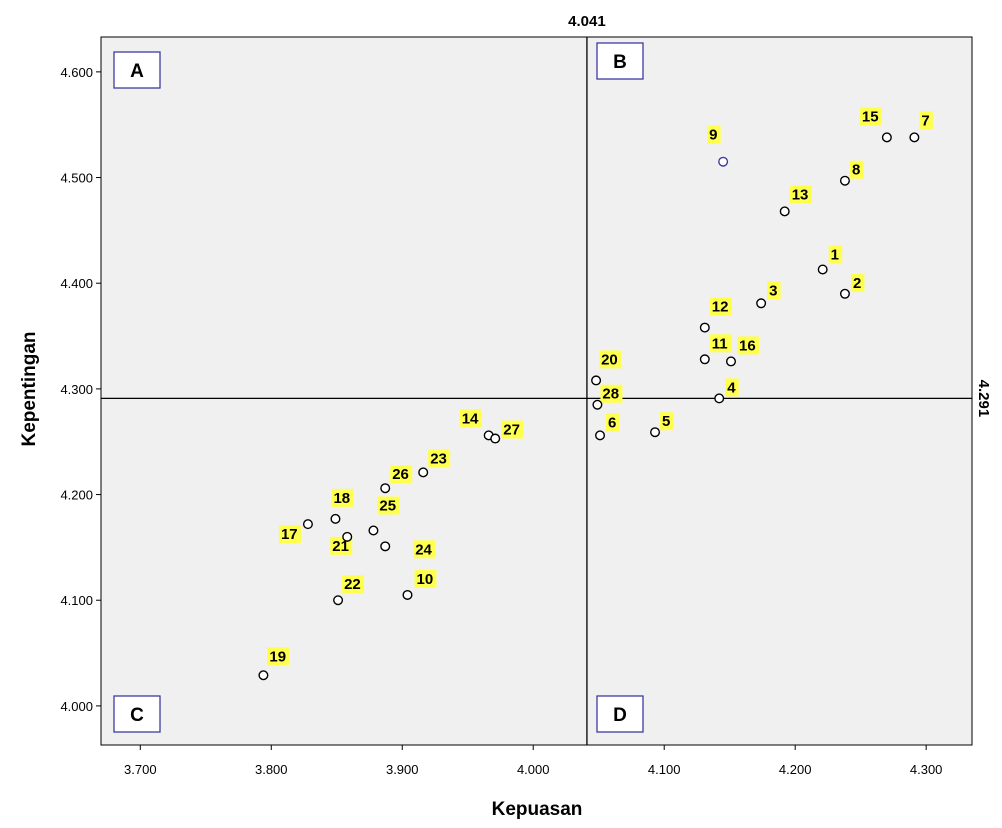 Image resolution: width=1002 pixels, height=828 pixels. I want to click on x-axis-title: Kepuasan, so click(537, 809).